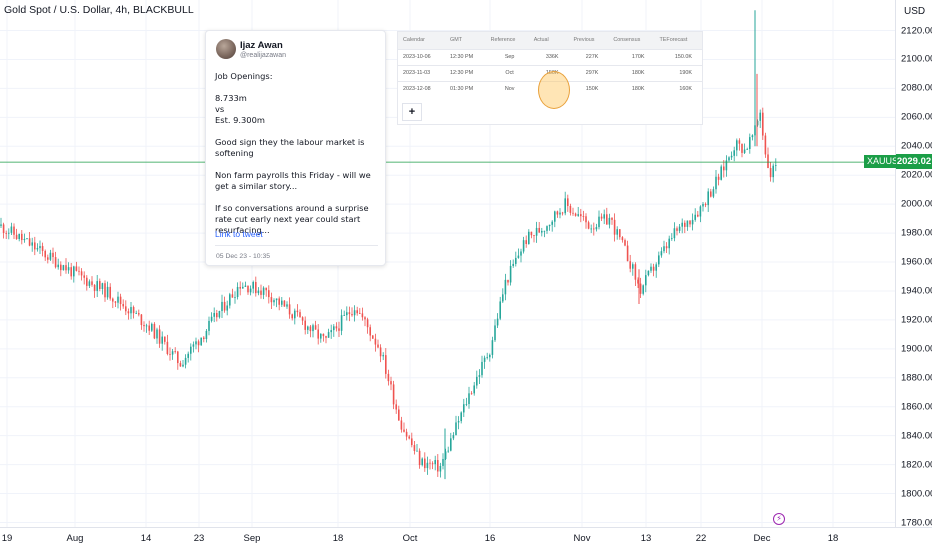  What do you see at coordinates (99, 10) in the screenshot?
I see `symbol-title: Gold Spot / U.S. Dollar, 4h, BLACKBULL` at bounding box center [99, 10].